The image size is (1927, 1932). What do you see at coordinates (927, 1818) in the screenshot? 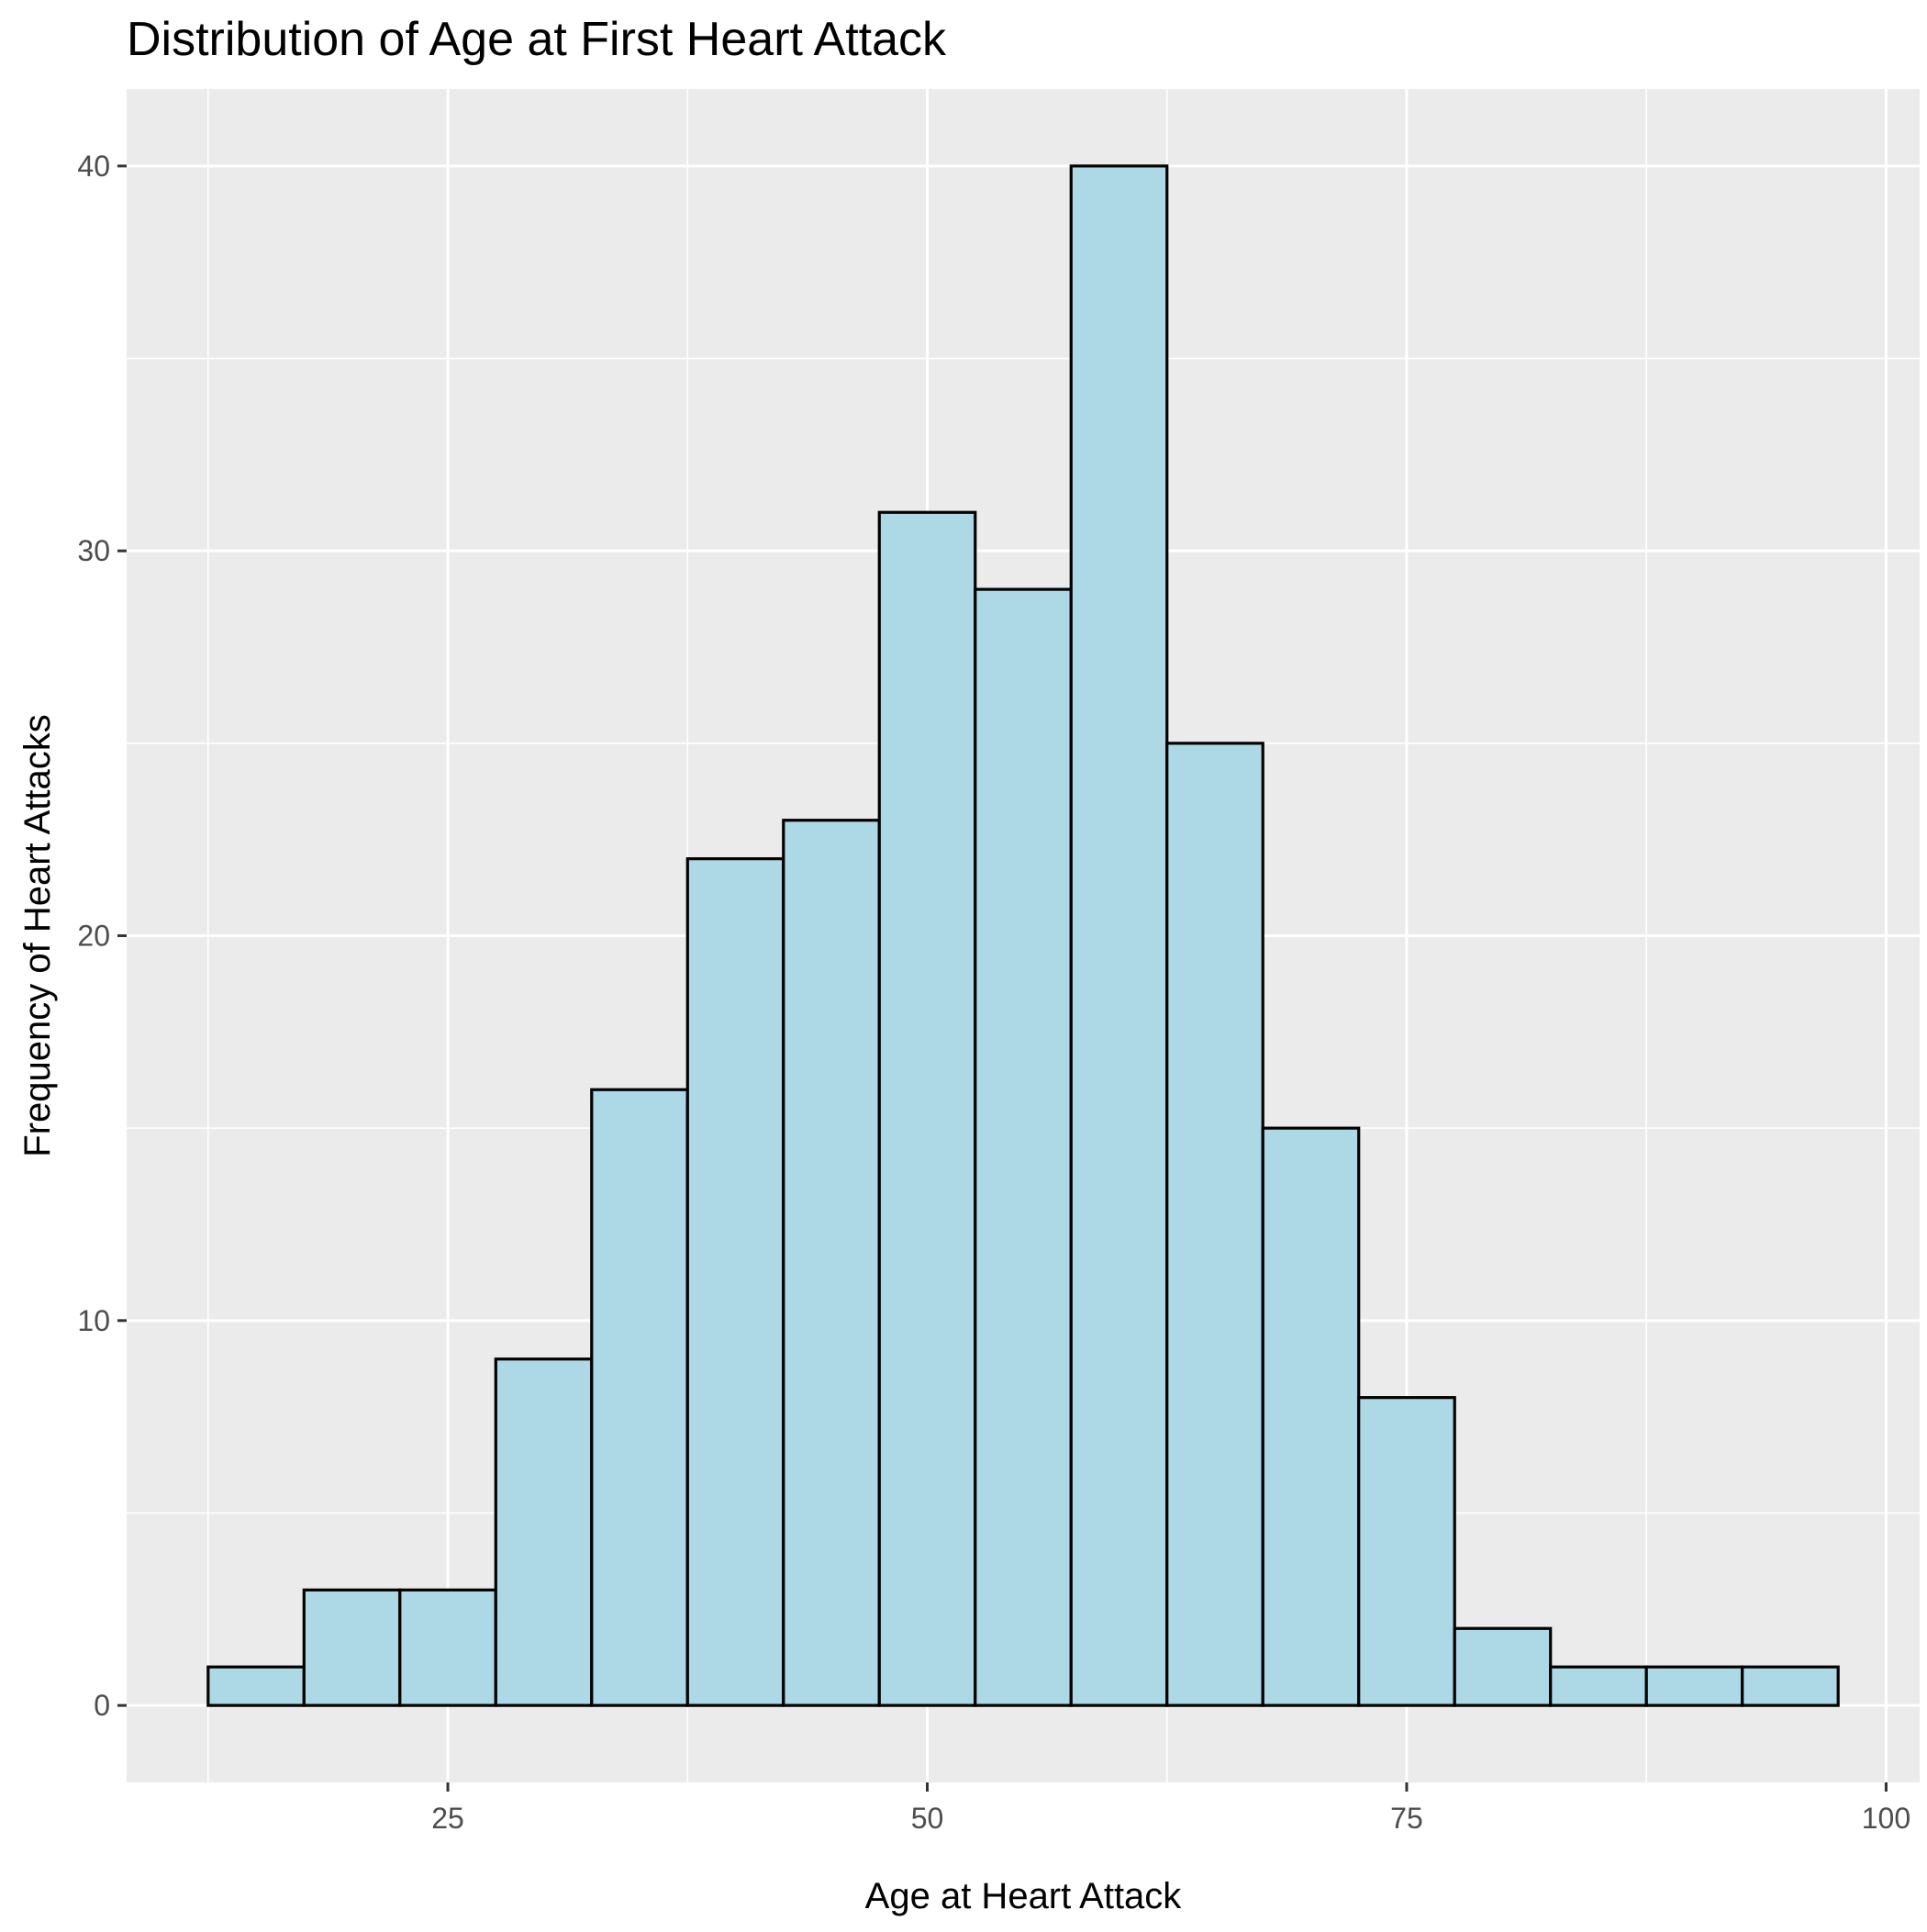
I see `x-tick-label: 50` at bounding box center [927, 1818].